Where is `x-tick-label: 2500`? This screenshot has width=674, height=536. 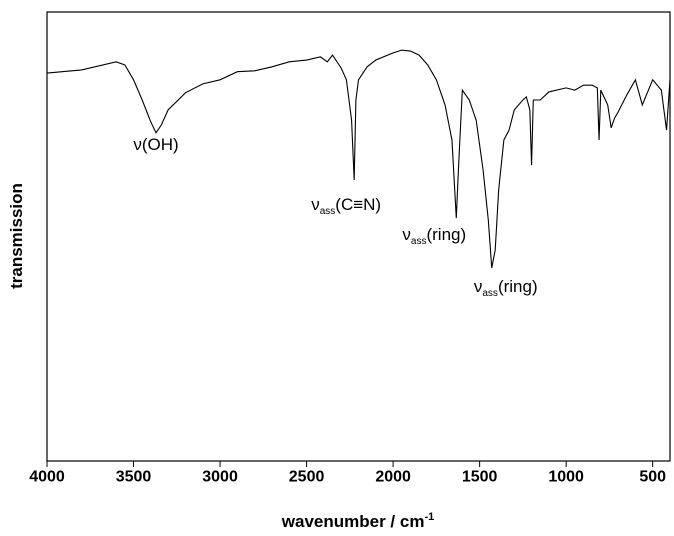 x-tick-label: 2500 is located at coordinates (307, 476).